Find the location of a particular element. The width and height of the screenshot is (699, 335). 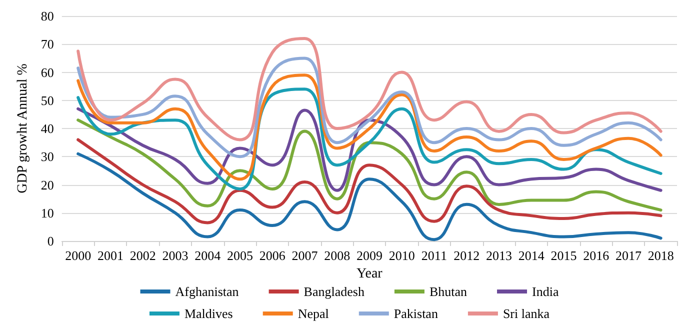

x-tick-label: 2011 is located at coordinates (434, 255).